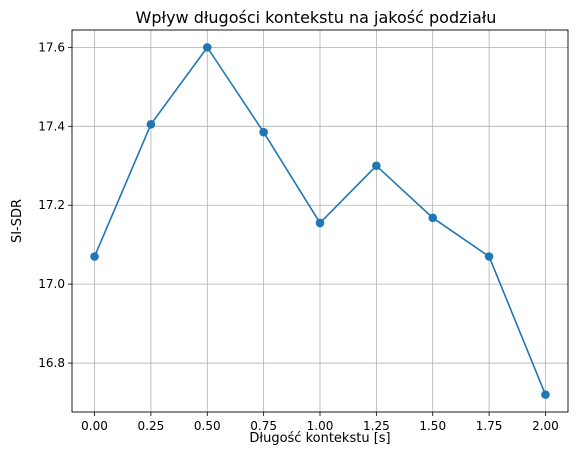 Image resolution: width=576 pixels, height=456 pixels. I want to click on y-tick-label: 17.0, so click(51, 284).